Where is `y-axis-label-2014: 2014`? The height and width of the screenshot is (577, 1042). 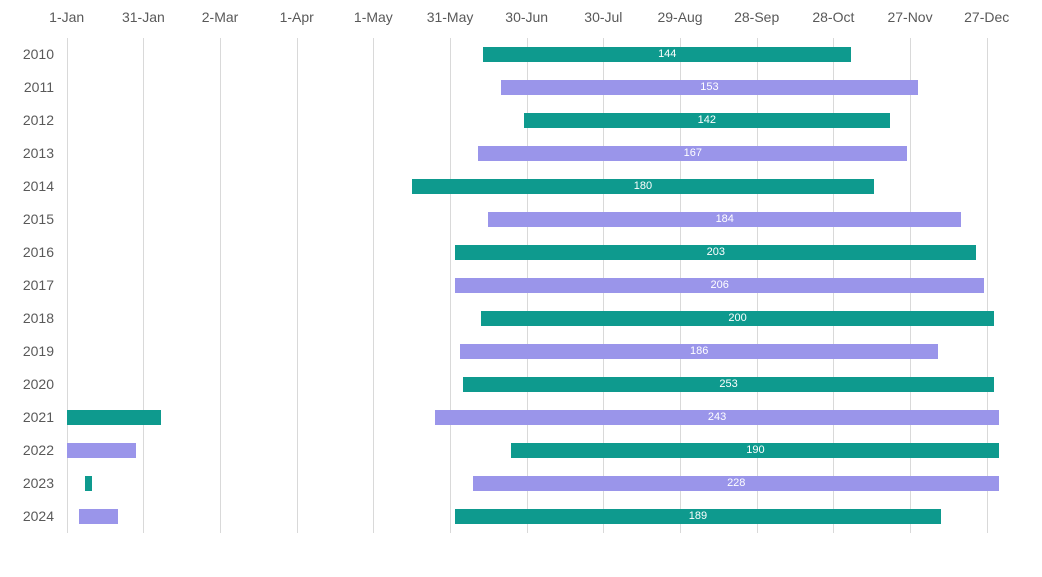
y-axis-label-2014: 2014 is located at coordinates (38, 186).